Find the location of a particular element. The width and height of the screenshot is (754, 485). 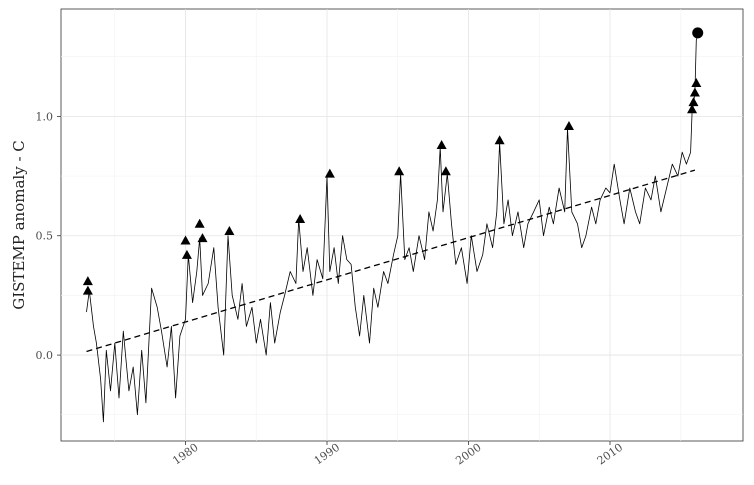

y-axis: 0.0 0.5 1.0 is located at coordinates (48, 236).